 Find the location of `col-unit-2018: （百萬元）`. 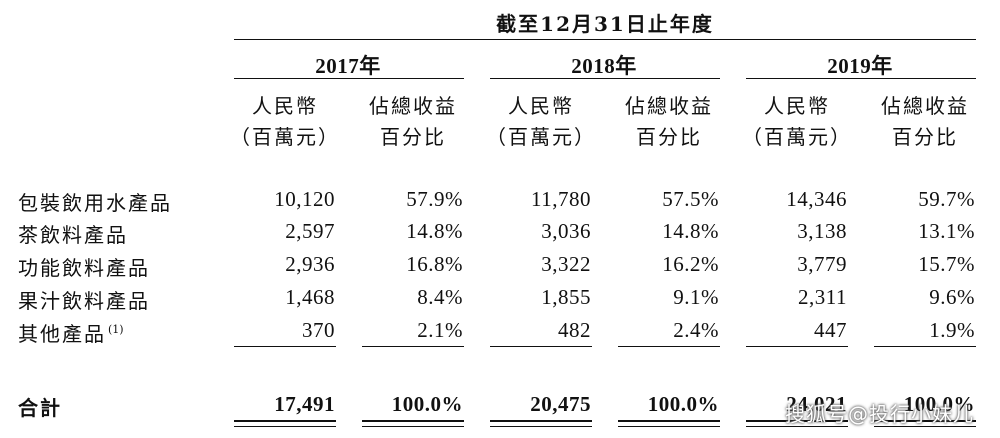

col-unit-2018: （百萬元） is located at coordinates (541, 137).